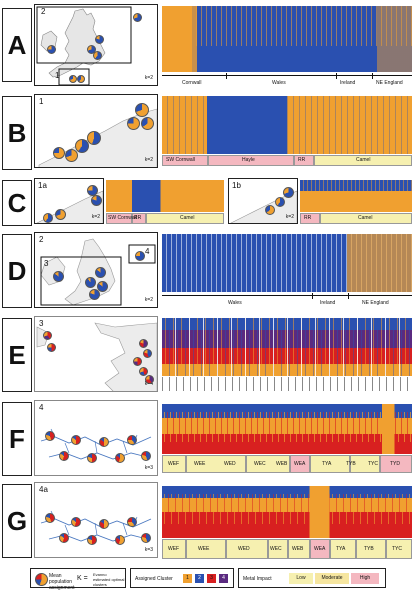  What do you see at coordinates (287, 385) in the screenshot?
I see `site-tick-axis-e` at bounding box center [287, 385].